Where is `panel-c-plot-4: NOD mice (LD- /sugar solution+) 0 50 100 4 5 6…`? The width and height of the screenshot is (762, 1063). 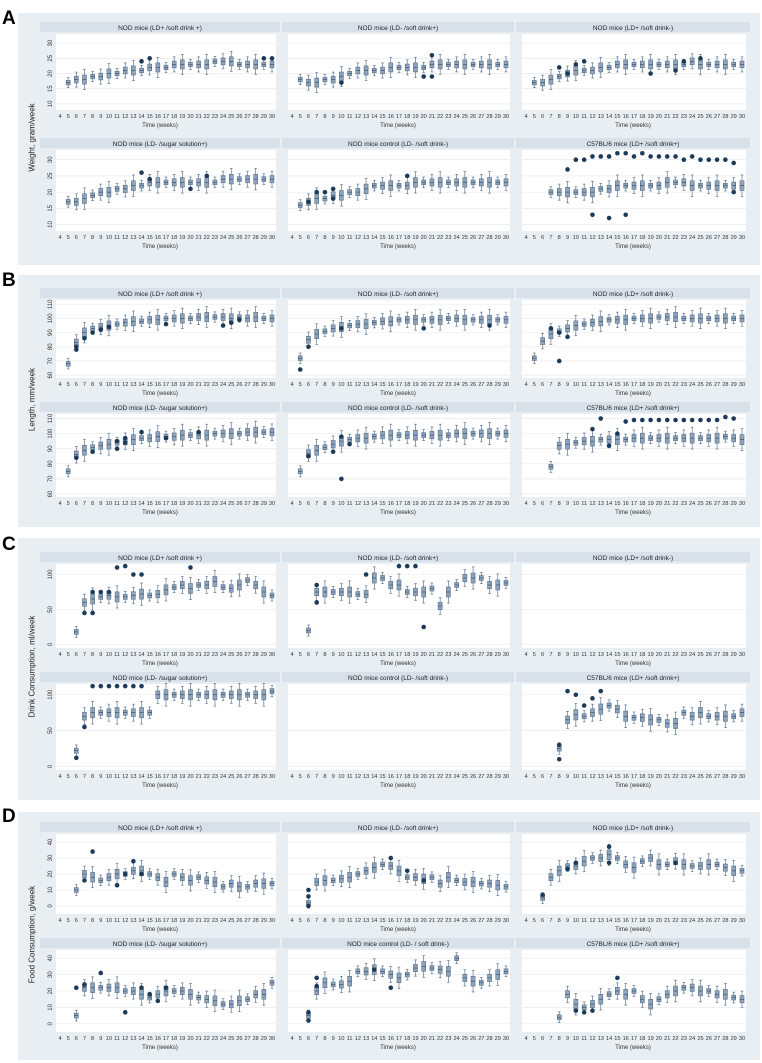 panel-c-plot-4: NOD mice (LD- /sugar solution+) 0 50 100 4 5 6… is located at coordinates (160, 730).